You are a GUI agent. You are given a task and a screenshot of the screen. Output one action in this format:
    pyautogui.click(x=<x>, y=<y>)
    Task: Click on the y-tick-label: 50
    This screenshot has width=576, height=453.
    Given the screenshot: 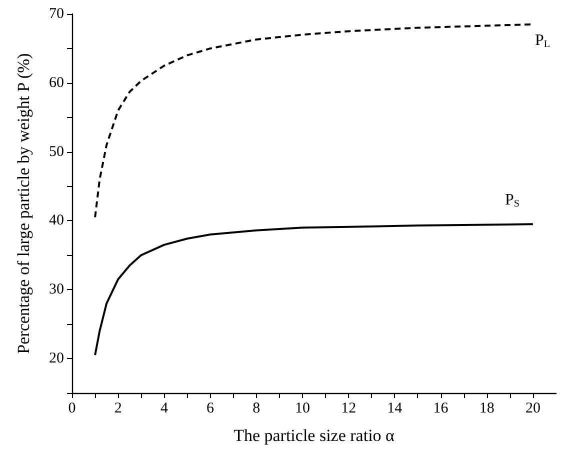 What is the action you would take?
    pyautogui.click(x=56, y=152)
    